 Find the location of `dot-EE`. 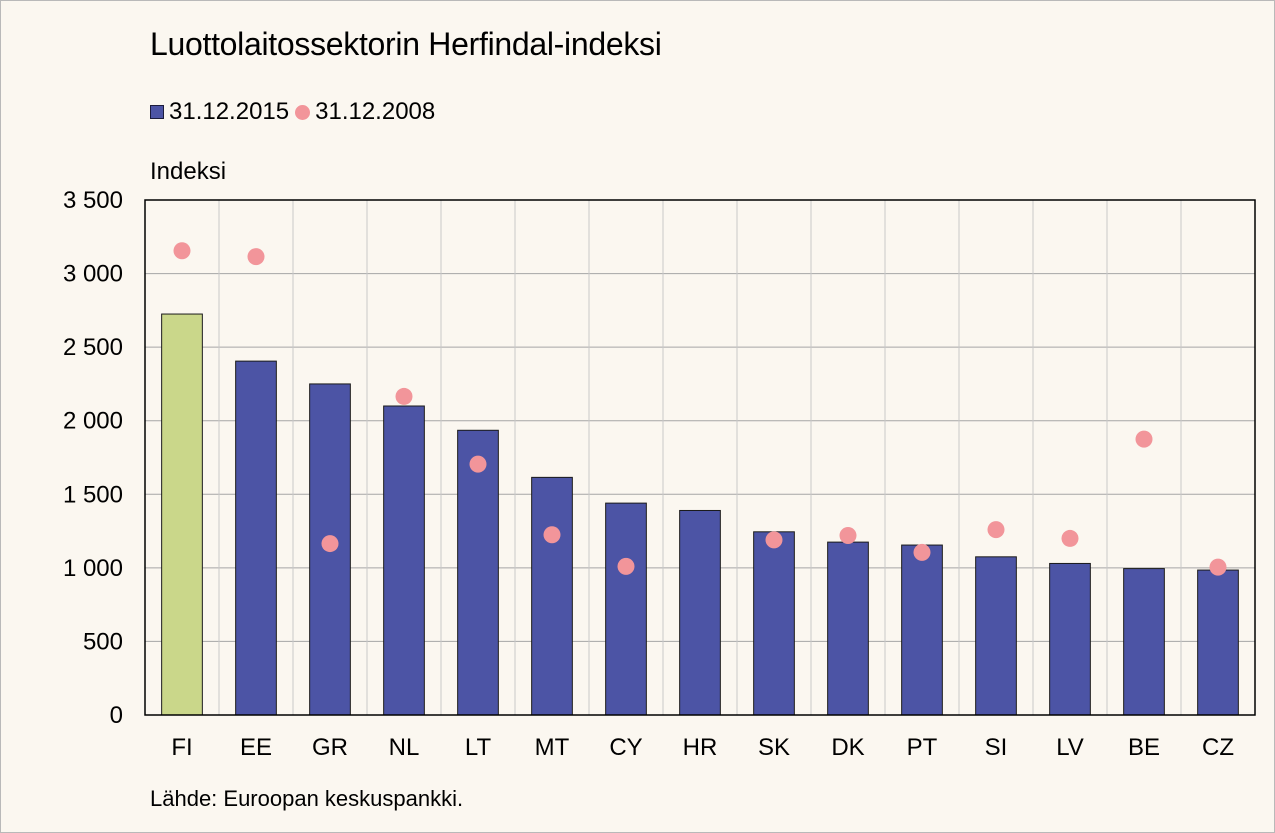

dot-EE is located at coordinates (256, 257).